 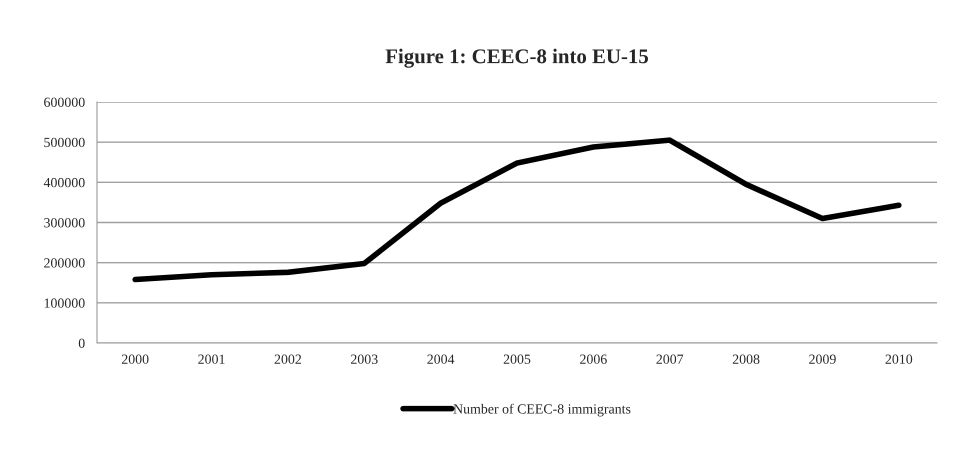 What do you see at coordinates (211, 359) in the screenshot?
I see `x-tick-label: 2001` at bounding box center [211, 359].